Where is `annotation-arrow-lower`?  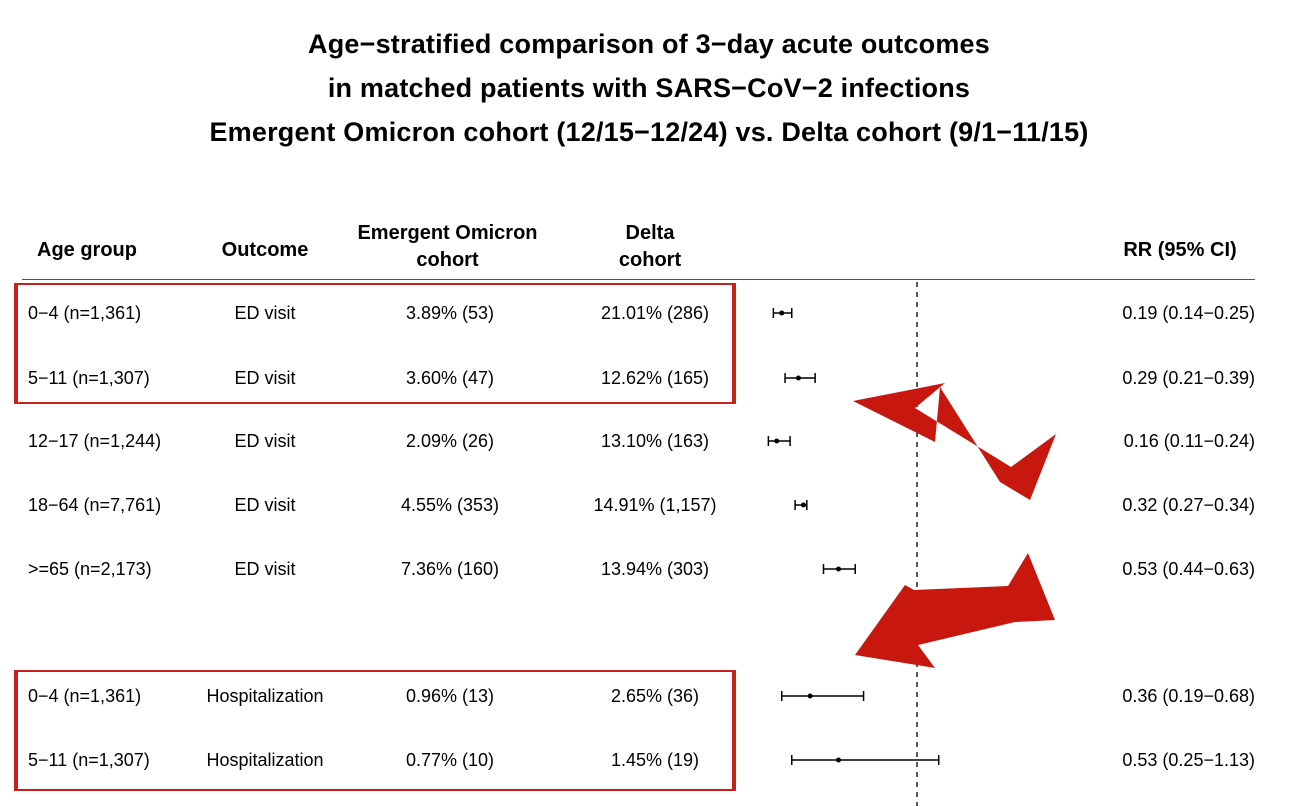 annotation-arrow-lower is located at coordinates (955, 610).